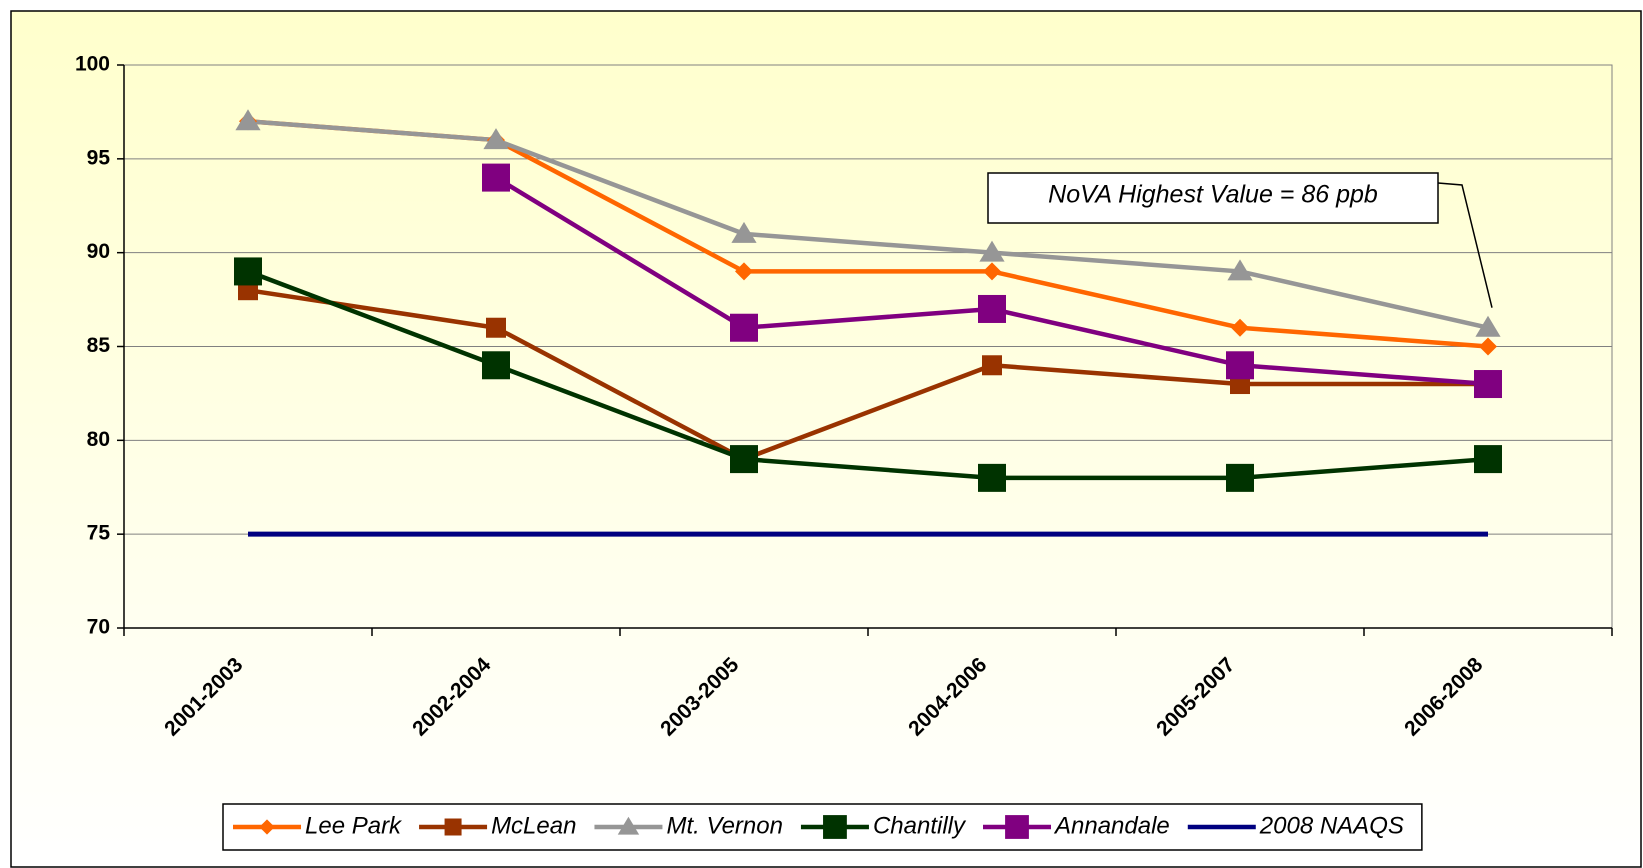 This screenshot has width=1643, height=868. What do you see at coordinates (920, 825) in the screenshot?
I see `legend-label: Chantilly` at bounding box center [920, 825].